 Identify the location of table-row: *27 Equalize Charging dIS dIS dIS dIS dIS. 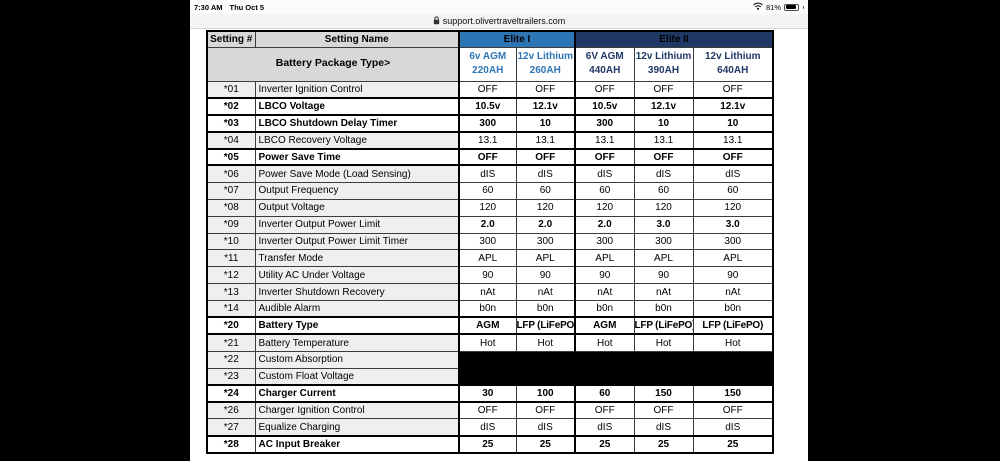
(490, 427).